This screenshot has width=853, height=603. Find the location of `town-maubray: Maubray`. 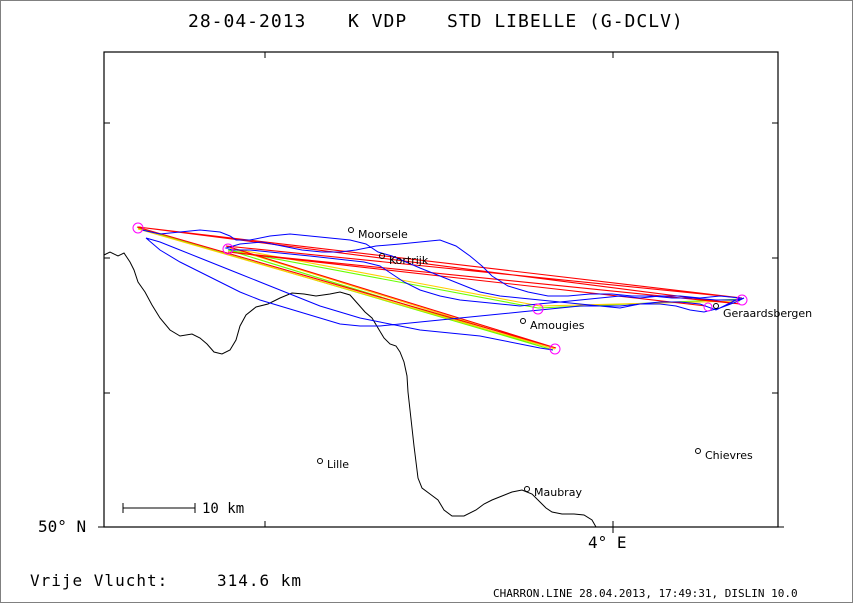

town-maubray: Maubray is located at coordinates (553, 492).